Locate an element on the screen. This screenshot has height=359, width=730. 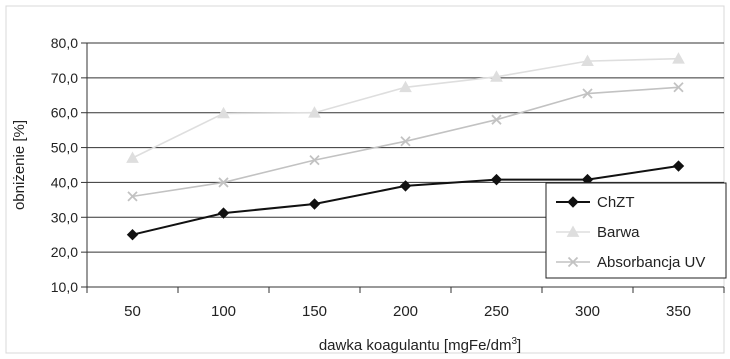
point-absorbancja-uv-150-stroke-b is located at coordinates (314, 160).